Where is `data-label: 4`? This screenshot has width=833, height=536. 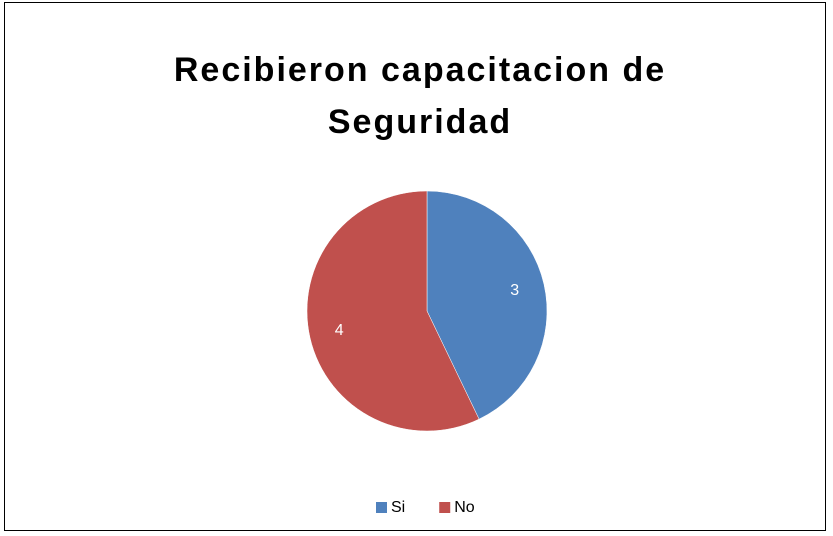
data-label: 4 is located at coordinates (339, 330).